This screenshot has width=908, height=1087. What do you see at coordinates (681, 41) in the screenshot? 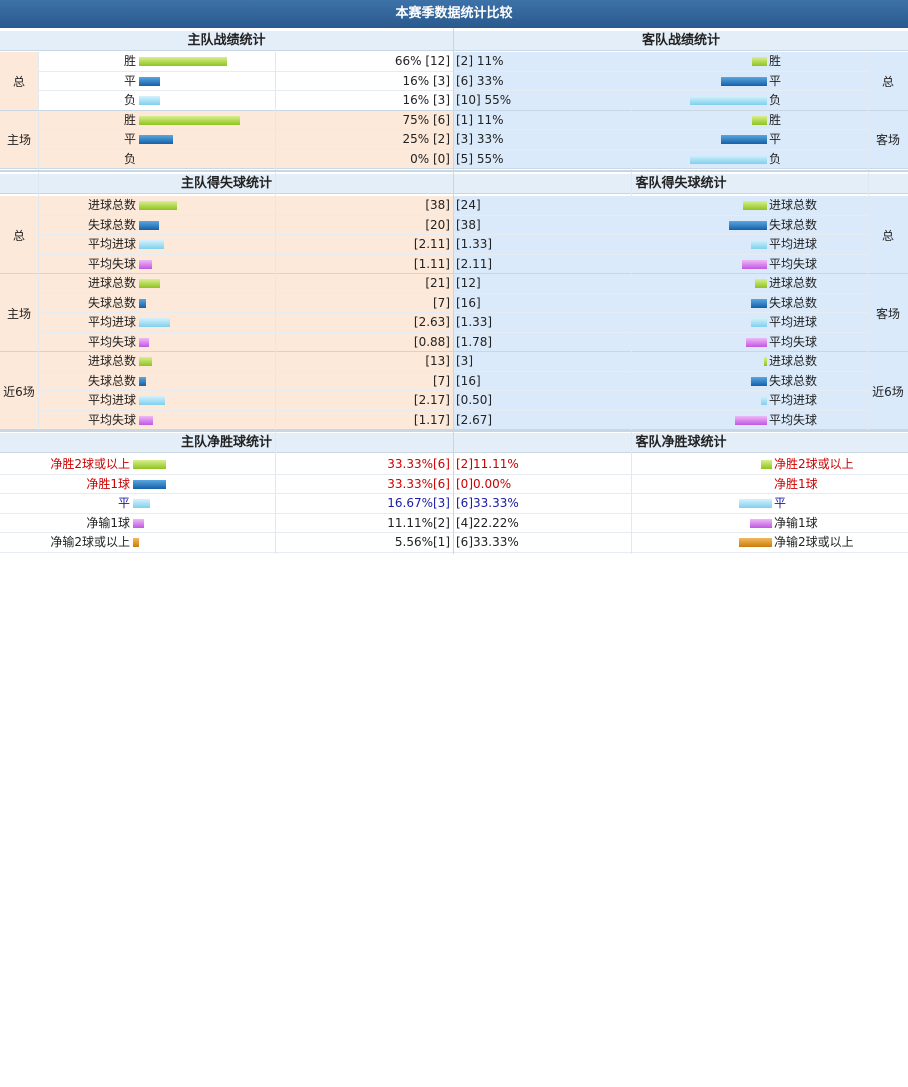
I see `away-record-header: 客队战绩统计` at bounding box center [681, 41].